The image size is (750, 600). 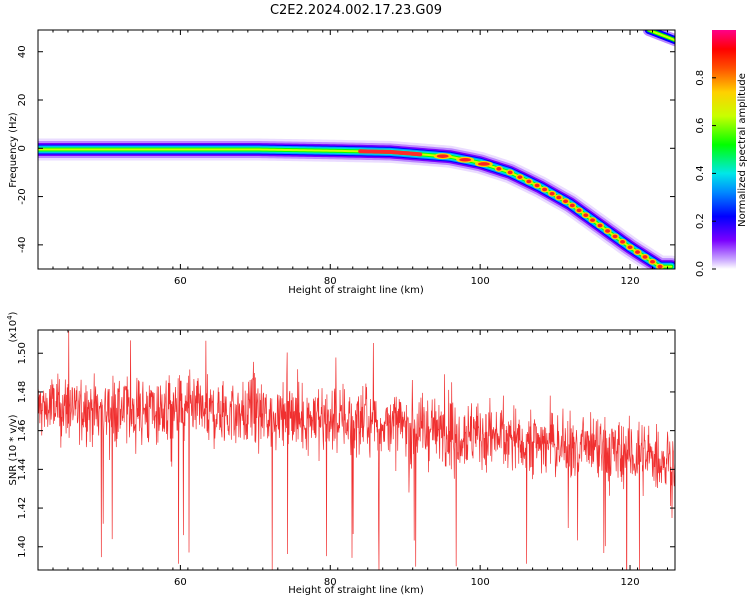 I want to click on spectrogram-xtick-label: 80, so click(x=330, y=281).